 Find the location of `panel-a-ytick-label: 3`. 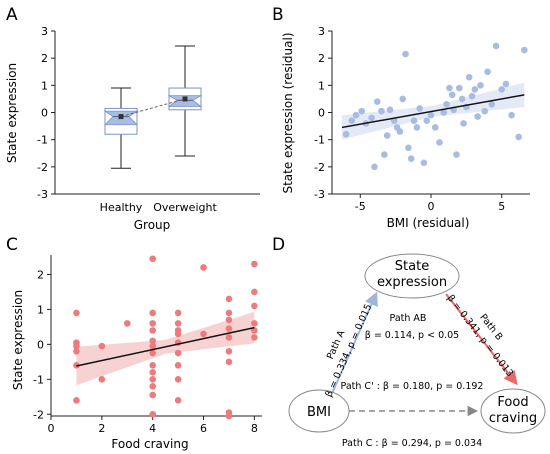

panel-a-ytick-label: 3 is located at coordinates (44, 31).